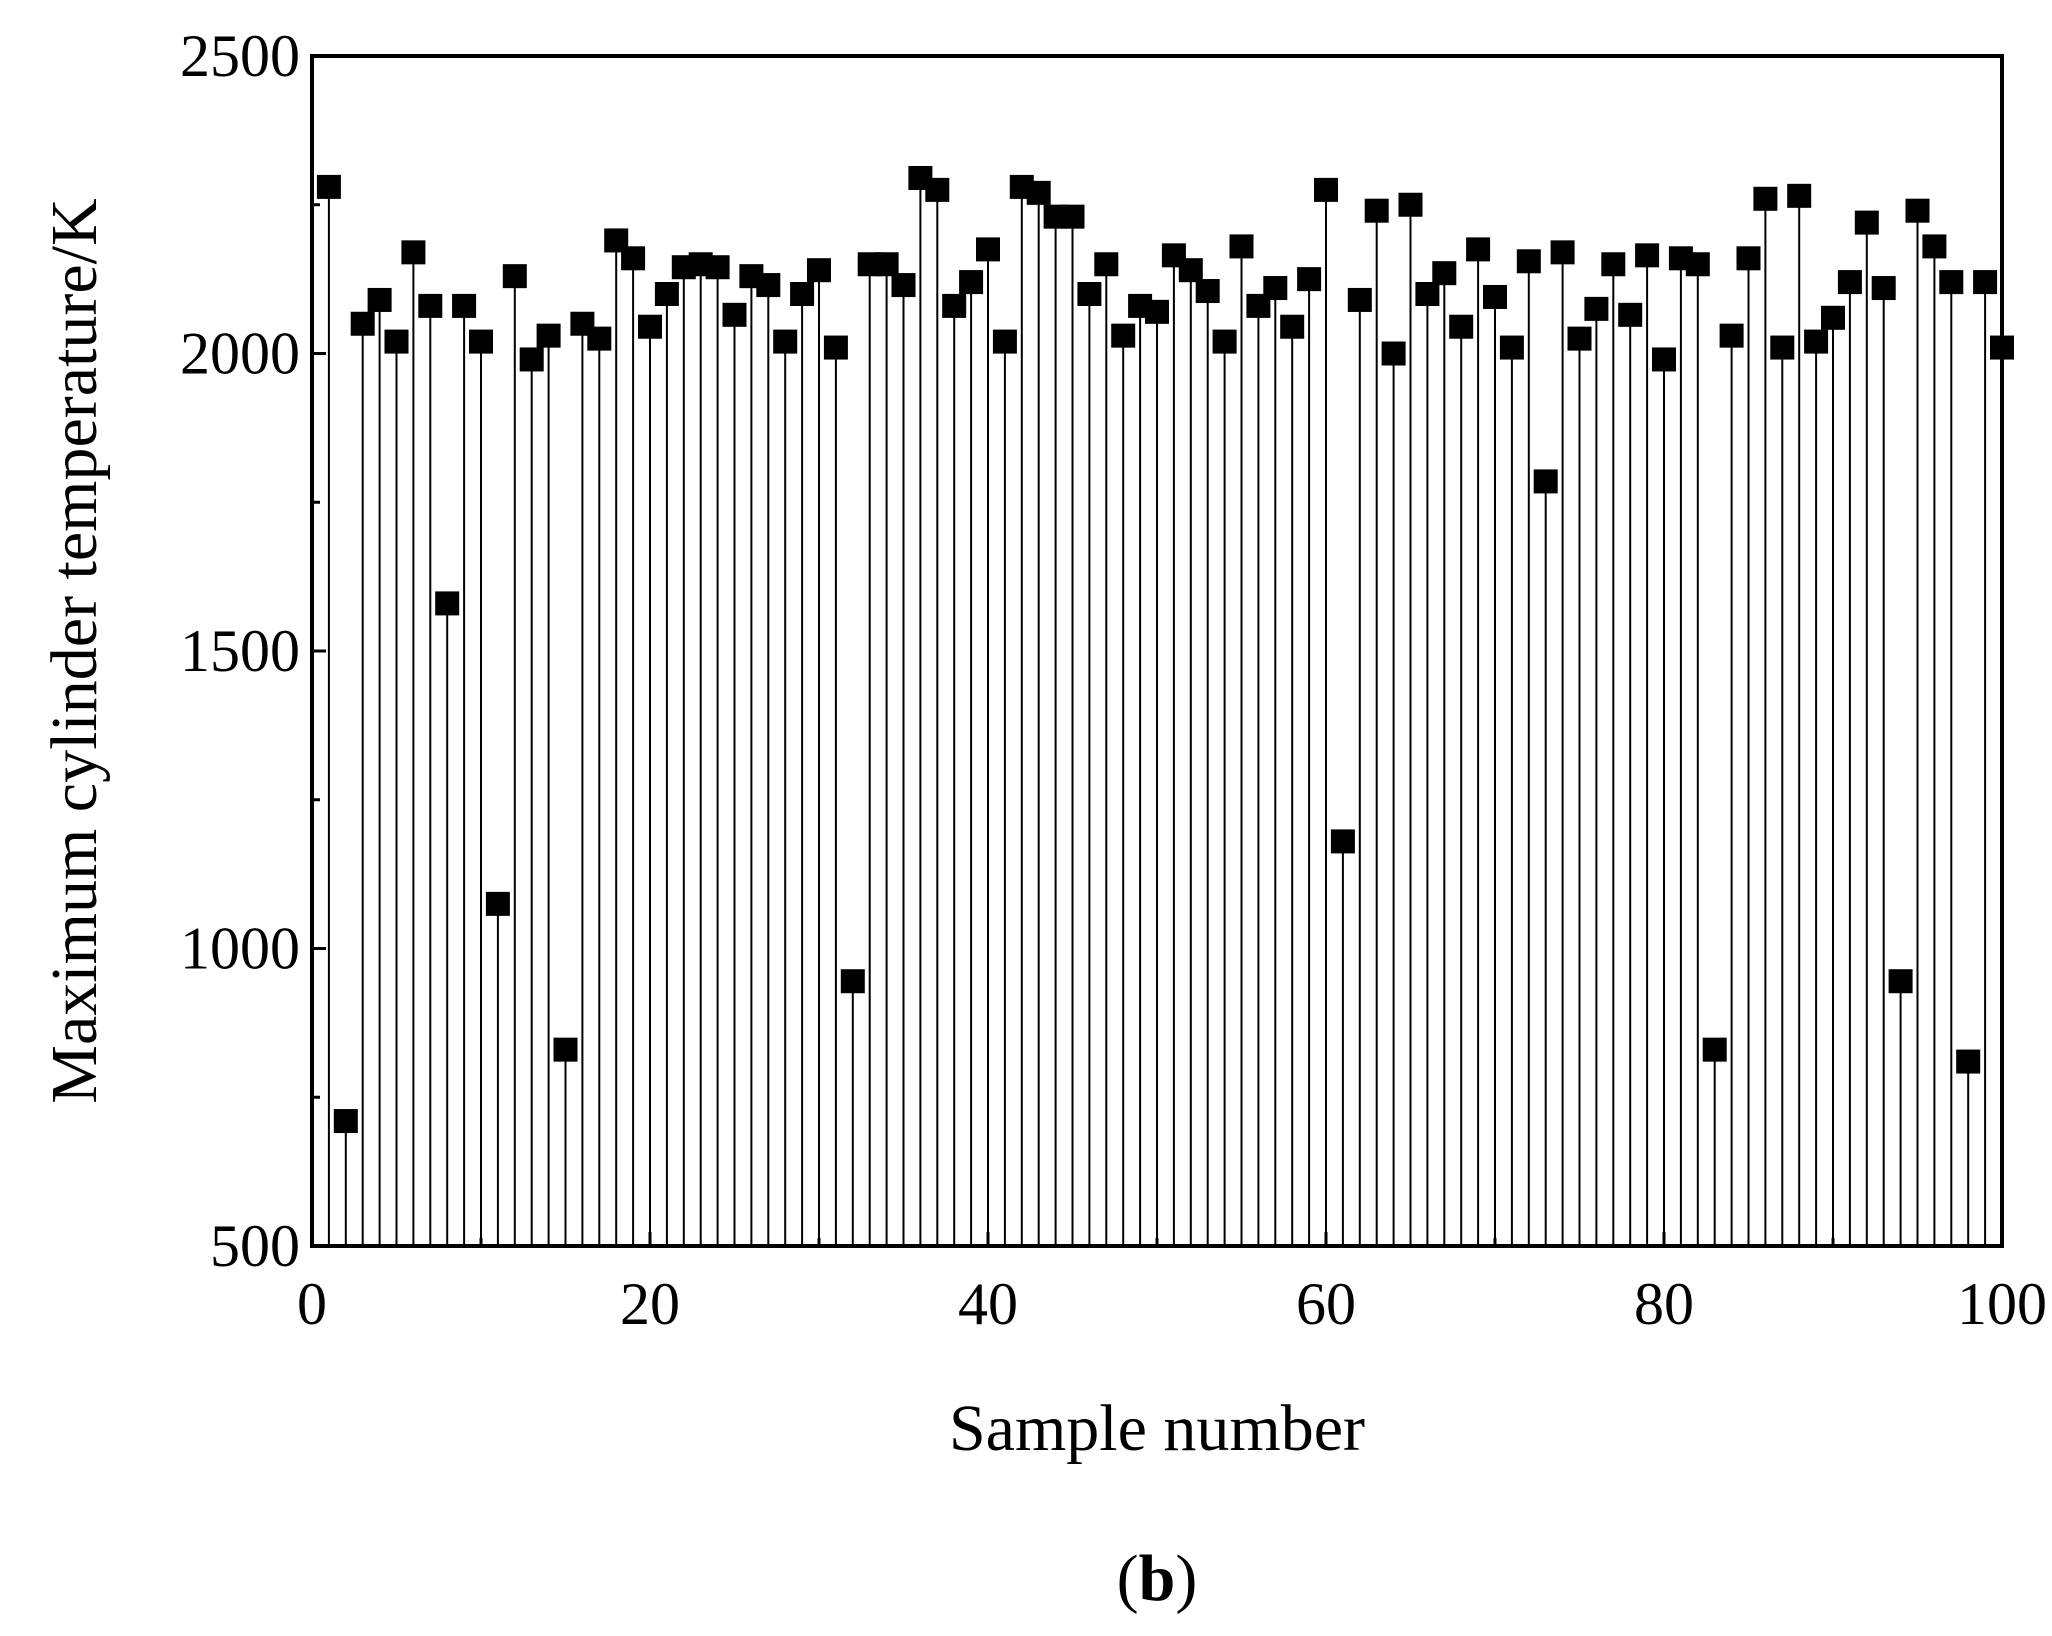 This screenshot has height=1636, width=2052. I want to click on x-tick-labels: 0 20 40 60 80 100, so click(1172, 1304).